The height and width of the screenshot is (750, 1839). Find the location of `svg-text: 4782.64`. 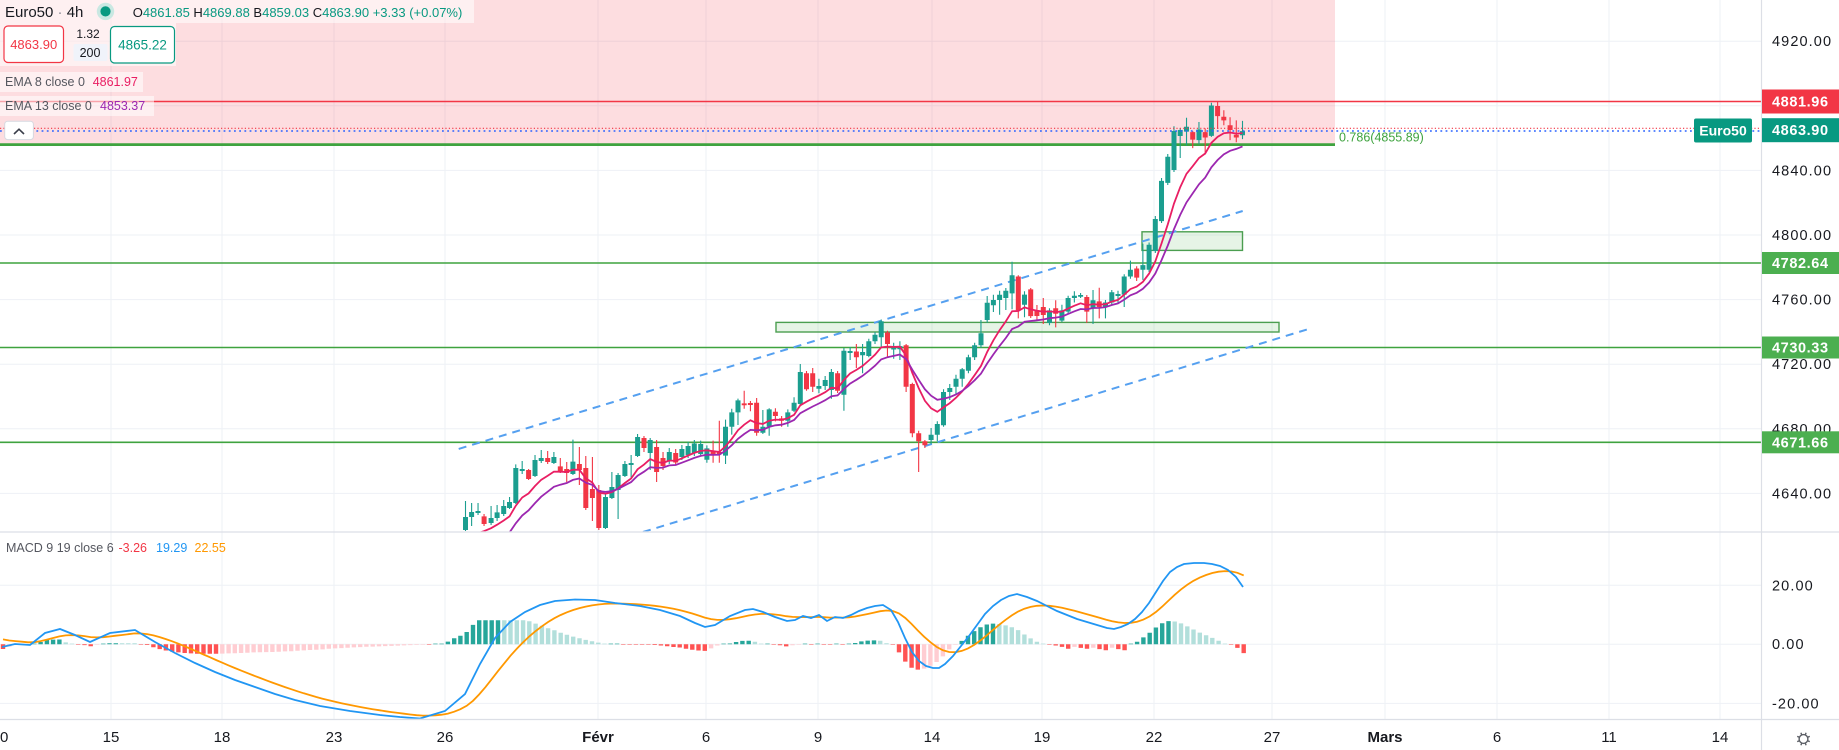

svg-text: 4782.64 is located at coordinates (1800, 264).